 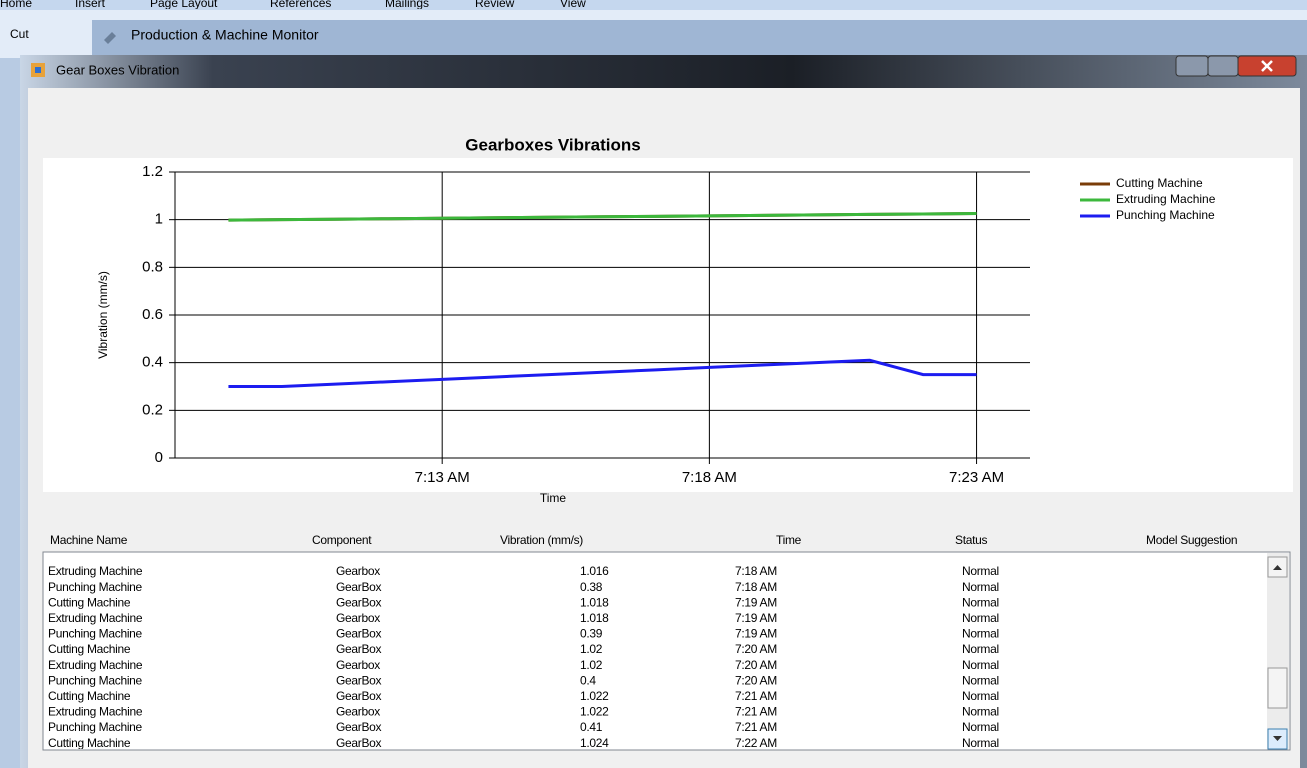 What do you see at coordinates (594, 743) in the screenshot?
I see `table-cell: 1.024` at bounding box center [594, 743].